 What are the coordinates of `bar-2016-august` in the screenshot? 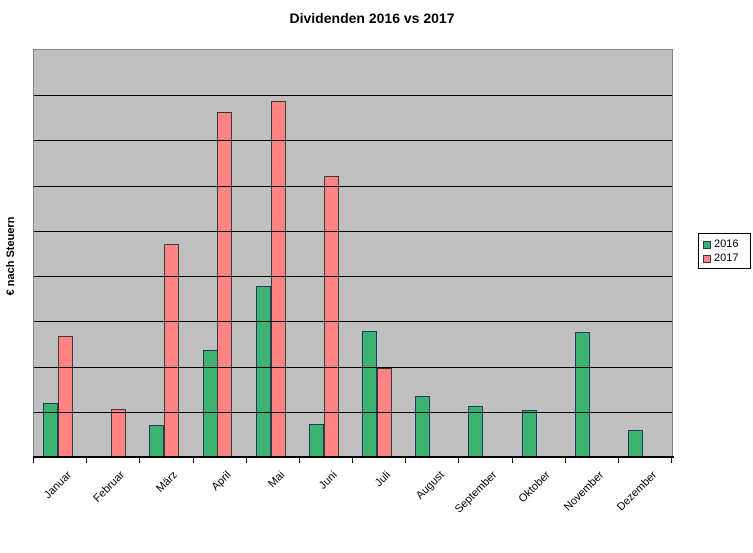 It's located at (422, 426).